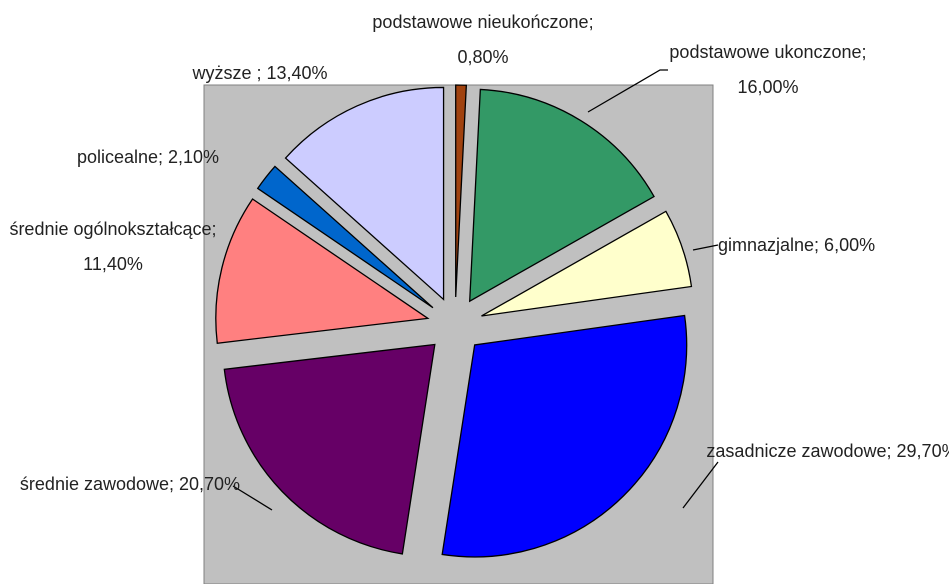 The height and width of the screenshot is (584, 949). Describe the element at coordinates (483, 39) in the screenshot. I see `data-label: podstawowe nieukończone; 0,80%` at that location.